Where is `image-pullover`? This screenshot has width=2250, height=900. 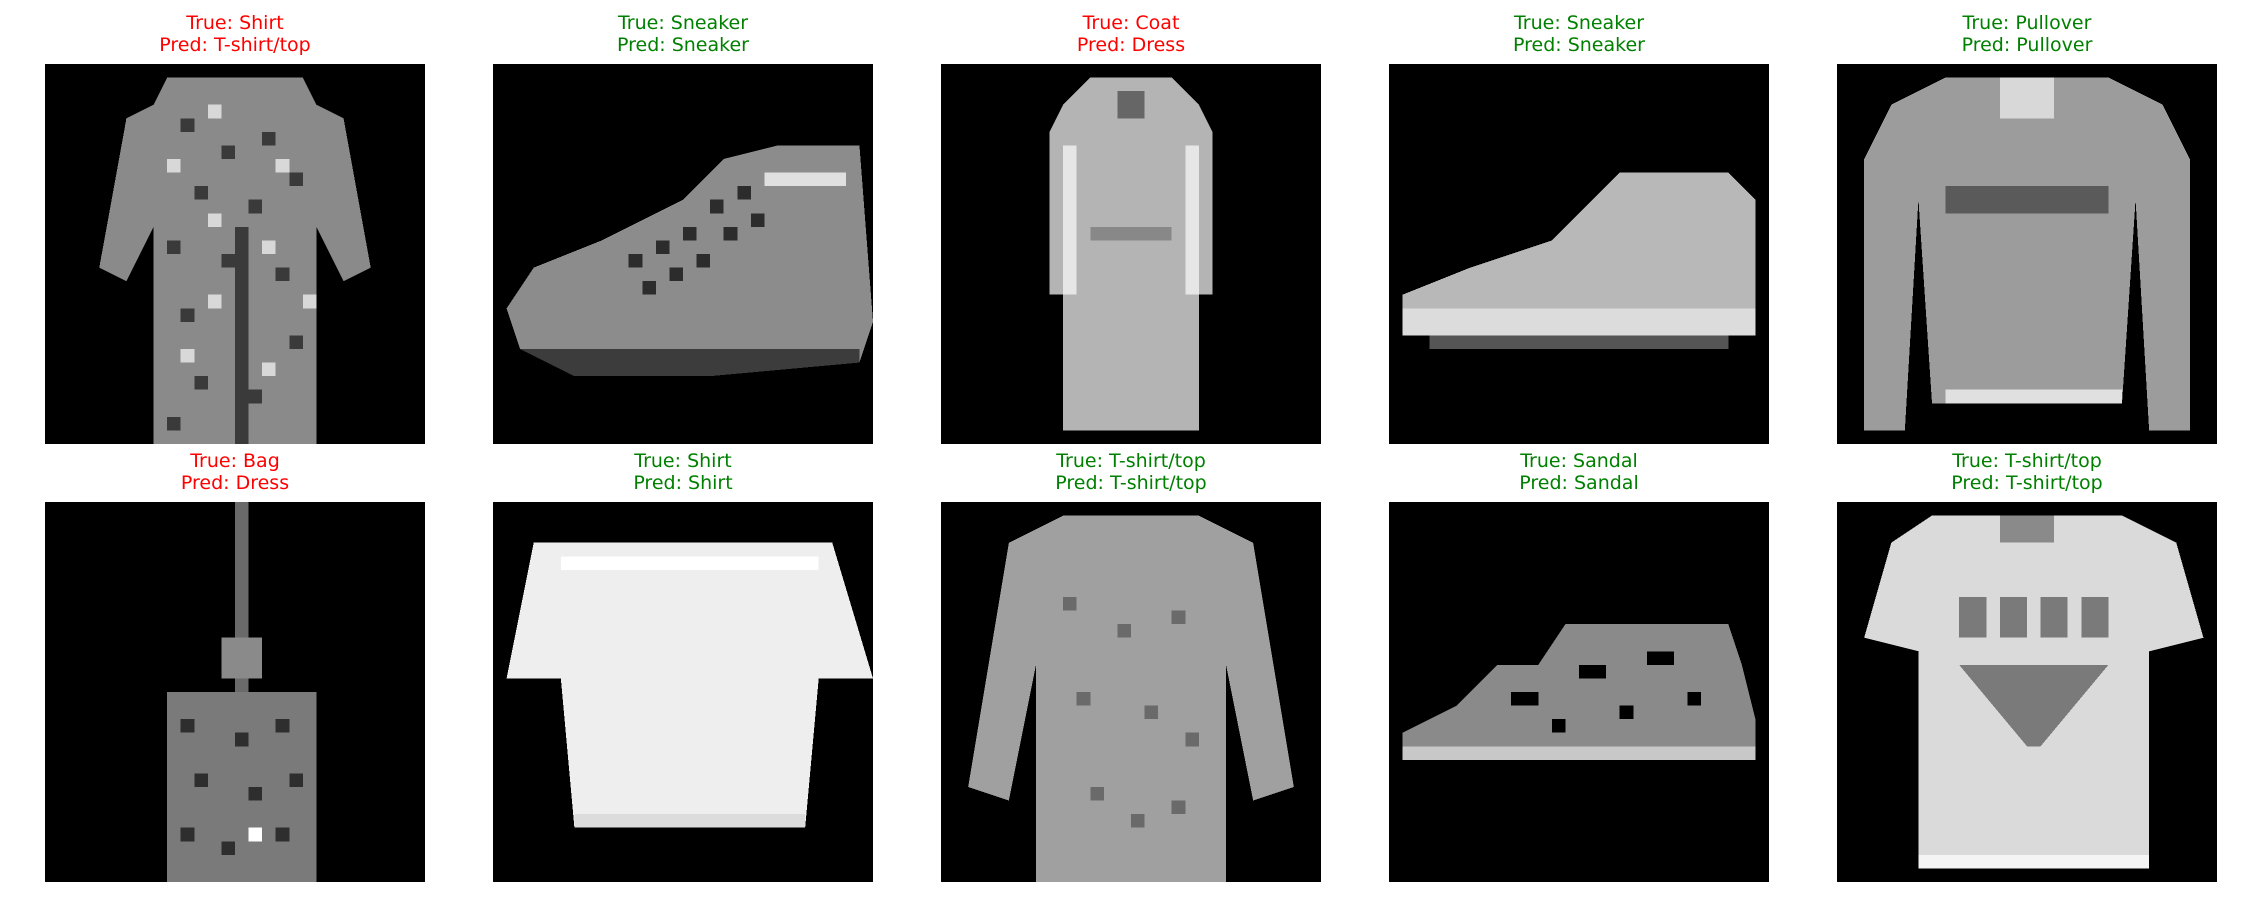
image-pullover is located at coordinates (2027, 254).